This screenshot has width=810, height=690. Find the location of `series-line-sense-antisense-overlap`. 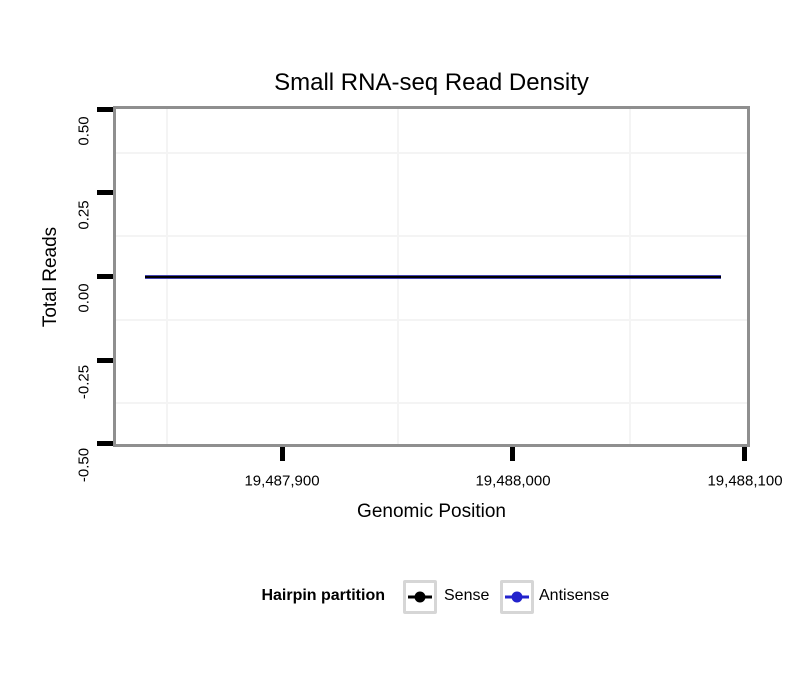

series-line-sense-antisense-overlap is located at coordinates (433, 277).